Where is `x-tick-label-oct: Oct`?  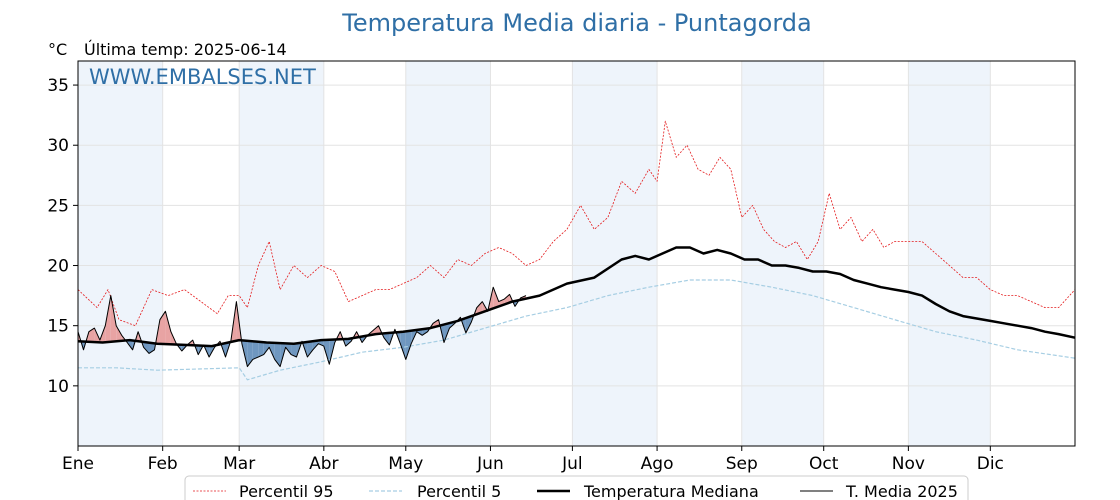
x-tick-label-oct: Oct is located at coordinates (824, 464).